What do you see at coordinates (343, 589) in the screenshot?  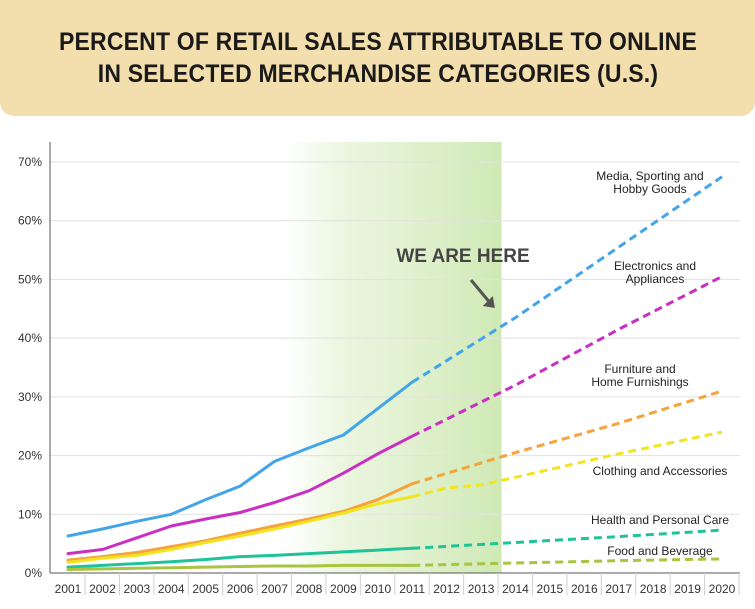 I see `x-tick-label: 2009` at bounding box center [343, 589].